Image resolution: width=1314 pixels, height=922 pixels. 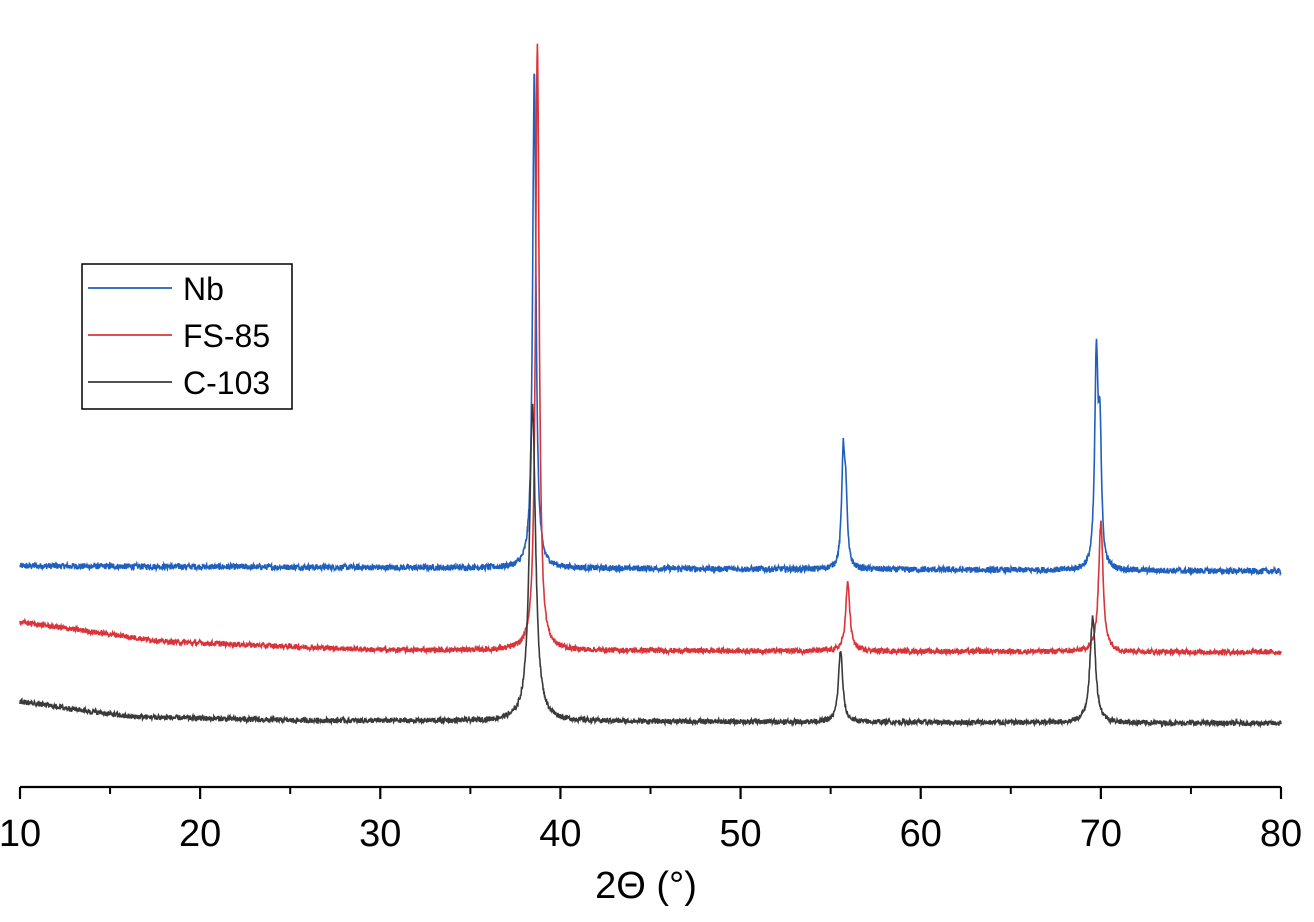 What do you see at coordinates (921, 834) in the screenshot?
I see `x-tick-label: 60` at bounding box center [921, 834].